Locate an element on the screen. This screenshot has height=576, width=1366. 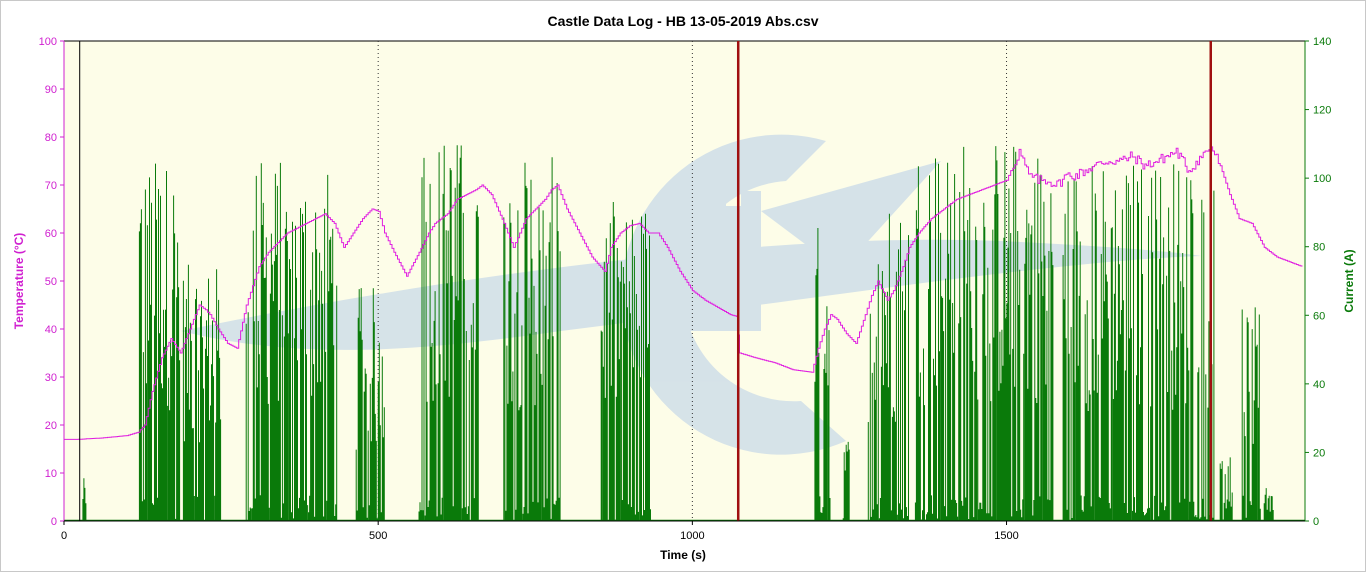
chart-title: Castle Data Log - HB 13-05-2019 Abs.csv is located at coordinates (682, 21).